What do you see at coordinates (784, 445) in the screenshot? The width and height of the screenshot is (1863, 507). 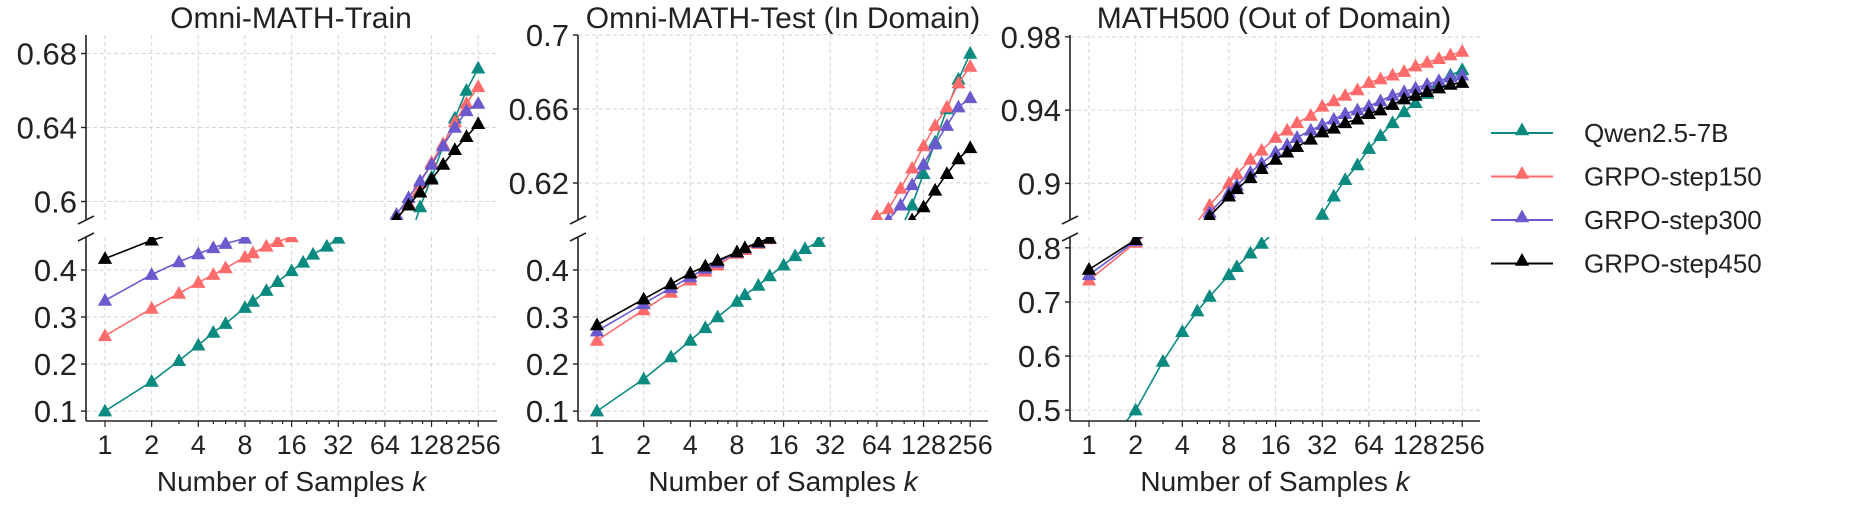 I see `x-tick-label: 16` at bounding box center [784, 445].